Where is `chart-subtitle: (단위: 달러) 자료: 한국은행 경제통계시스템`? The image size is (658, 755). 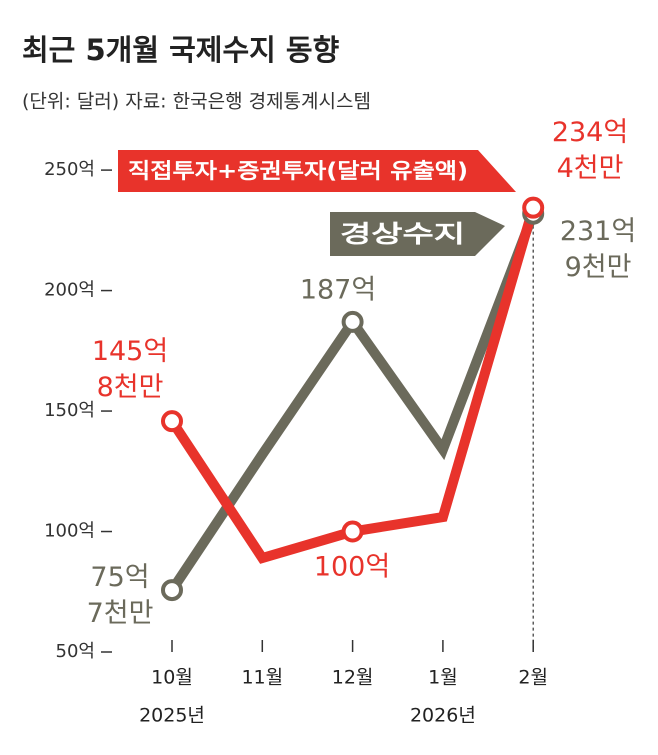 chart-subtitle: (단위: 달러) 자료: 한국은행 경제통계시스템 is located at coordinates (196, 102).